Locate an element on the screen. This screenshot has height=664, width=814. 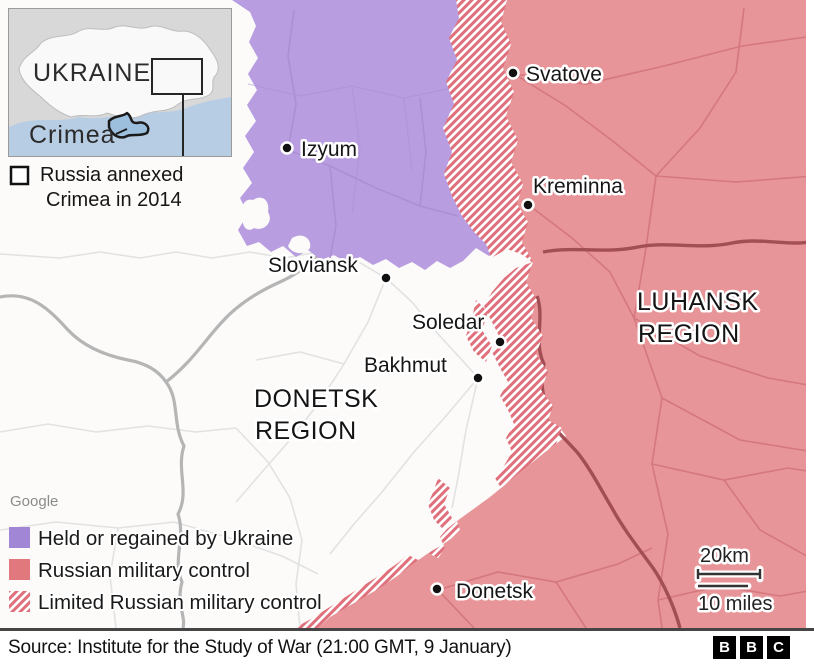
bbc-logo: B B C is located at coordinates (751, 647).